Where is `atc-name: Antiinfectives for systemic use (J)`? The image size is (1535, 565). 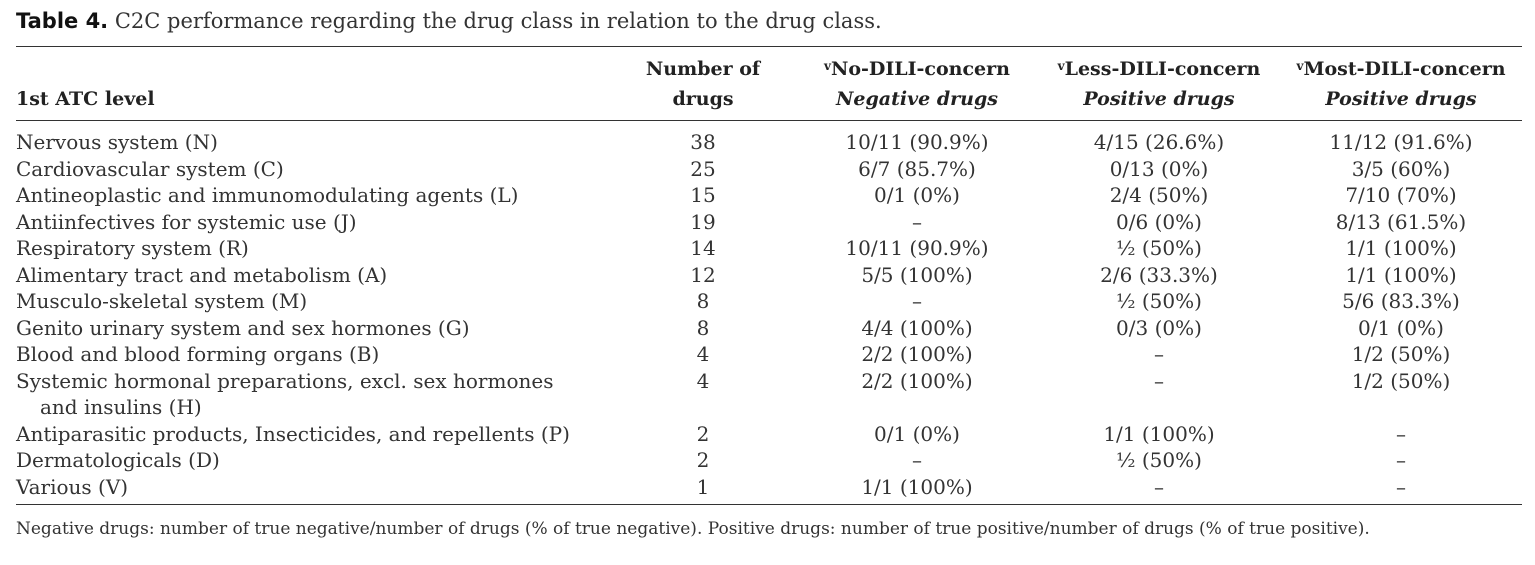 atc-name: Antiinfectives for systemic use (J) is located at coordinates (186, 221).